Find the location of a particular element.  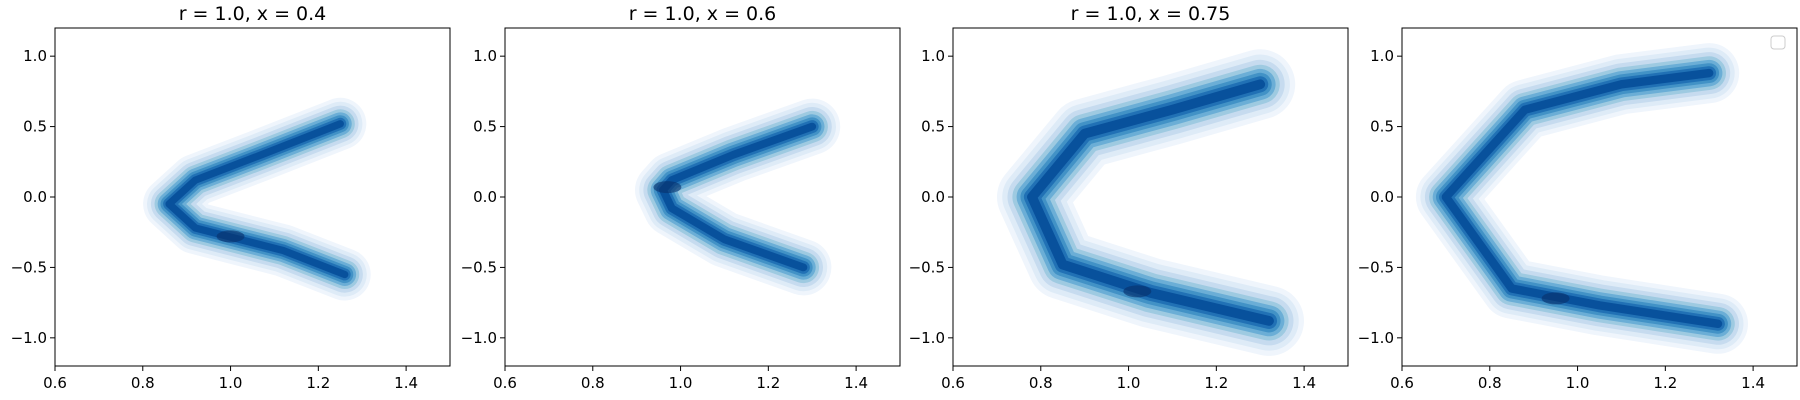

legend-box is located at coordinates (1778, 42).